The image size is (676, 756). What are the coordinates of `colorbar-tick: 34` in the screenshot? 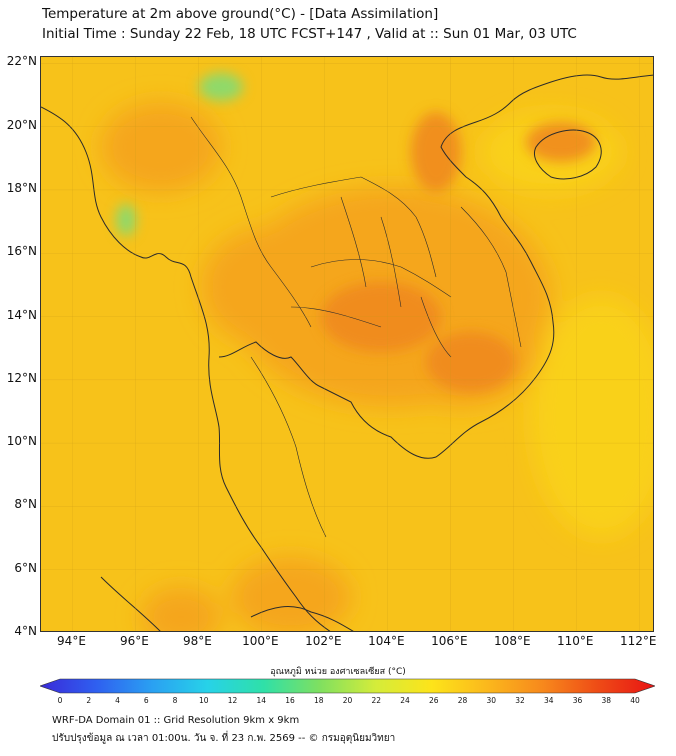 It's located at (548, 700).